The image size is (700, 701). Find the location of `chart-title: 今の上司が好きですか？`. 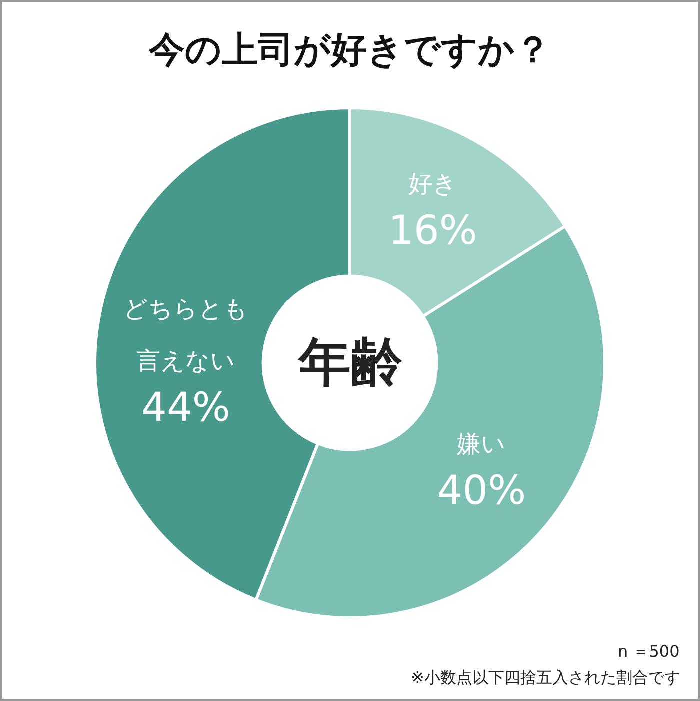

chart-title: 今の上司が好きですか？ is located at coordinates (349, 51).